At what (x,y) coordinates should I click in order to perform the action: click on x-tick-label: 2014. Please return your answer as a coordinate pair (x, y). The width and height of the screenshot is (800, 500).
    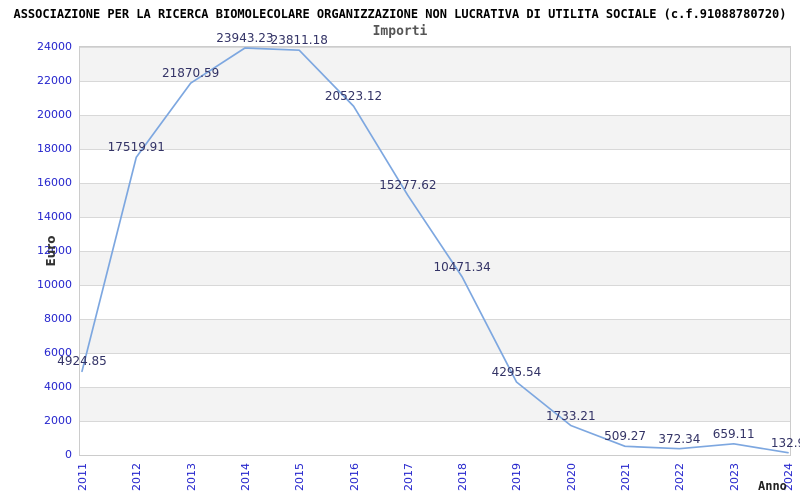
    Looking at the image, I should click on (245, 477).